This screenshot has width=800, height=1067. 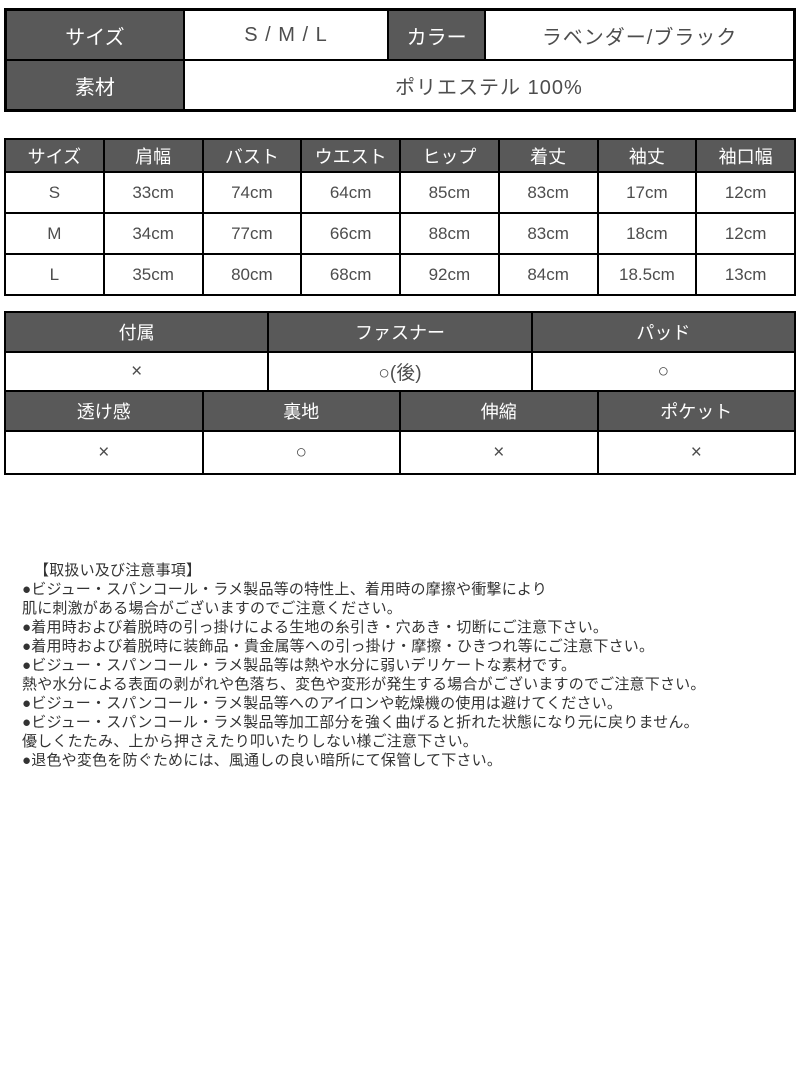 I want to click on table-row-size-s: S 33cm 74cm 64cm 85cm 83cm 17cm 12cm, so click(x=400, y=192).